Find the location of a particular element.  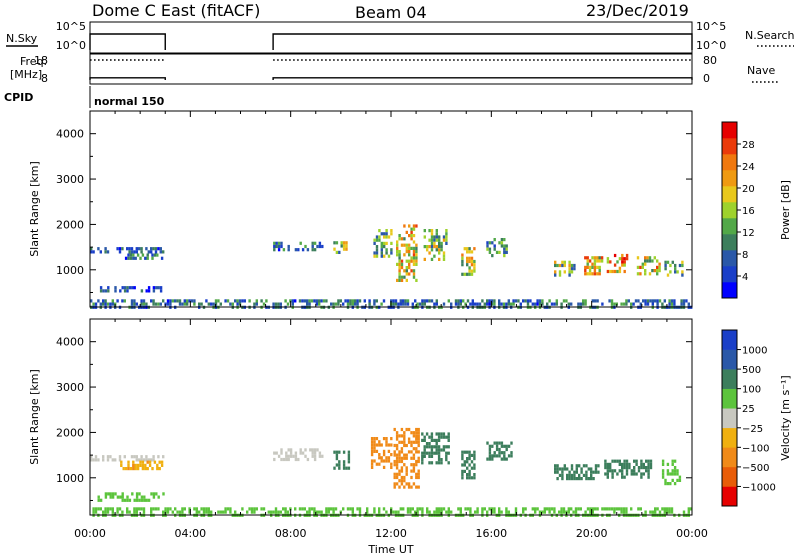

velocity-colorbar-tick-label: 25 is located at coordinates (748, 409).